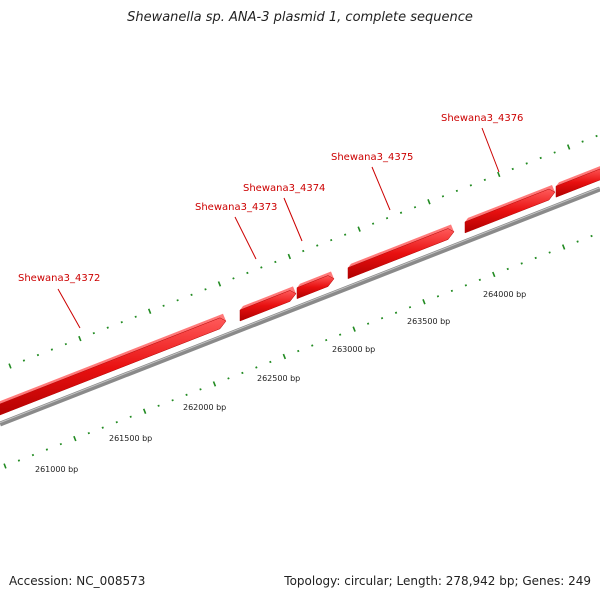 The width and height of the screenshot is (600, 600). I want to click on gene-label: Shewana3_4373, so click(236, 207).